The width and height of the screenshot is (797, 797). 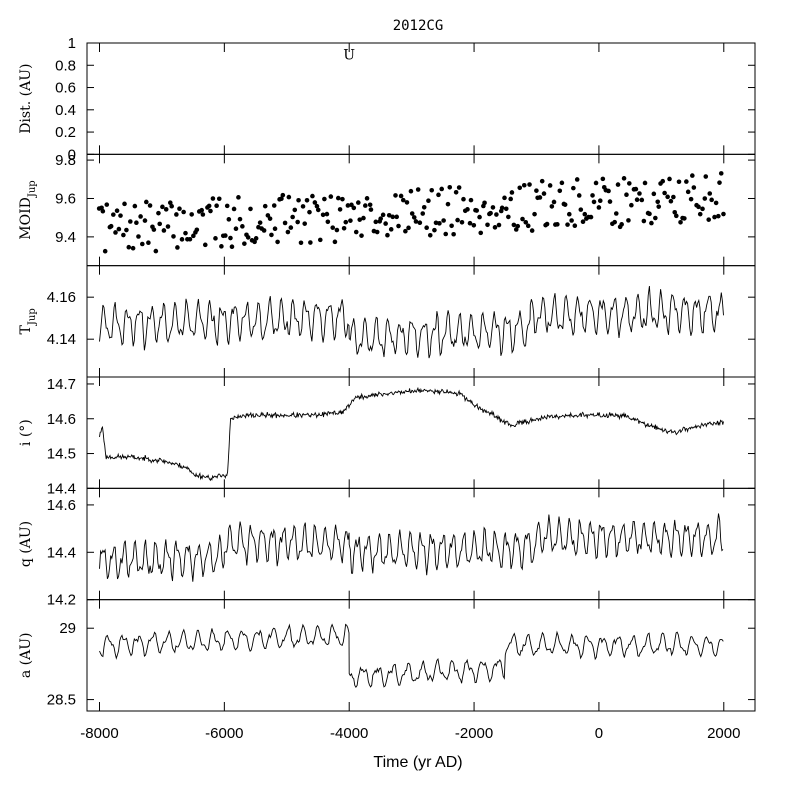 I want to click on y-tick-label: 0.6, so click(x=65, y=88).